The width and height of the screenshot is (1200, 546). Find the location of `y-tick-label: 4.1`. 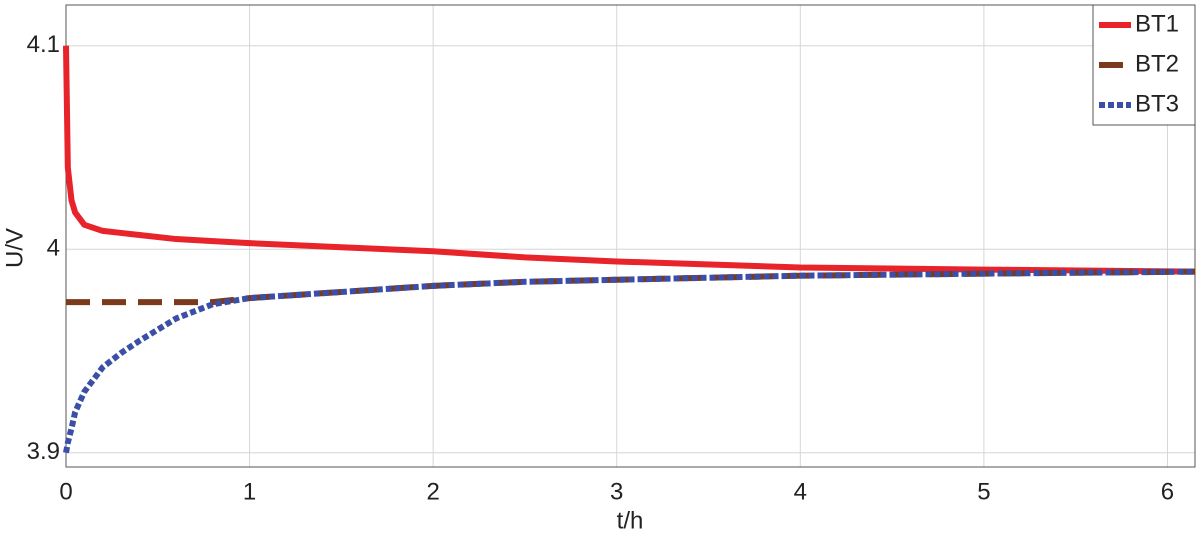

y-tick-label: 4.1 is located at coordinates (43, 44).